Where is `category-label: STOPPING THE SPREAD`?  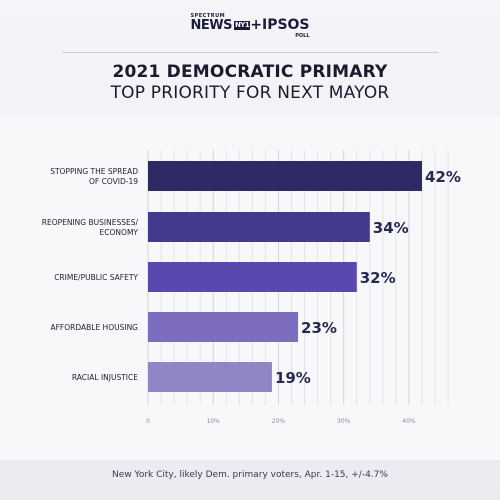
category-label: STOPPING THE SPREAD is located at coordinates (94, 171).